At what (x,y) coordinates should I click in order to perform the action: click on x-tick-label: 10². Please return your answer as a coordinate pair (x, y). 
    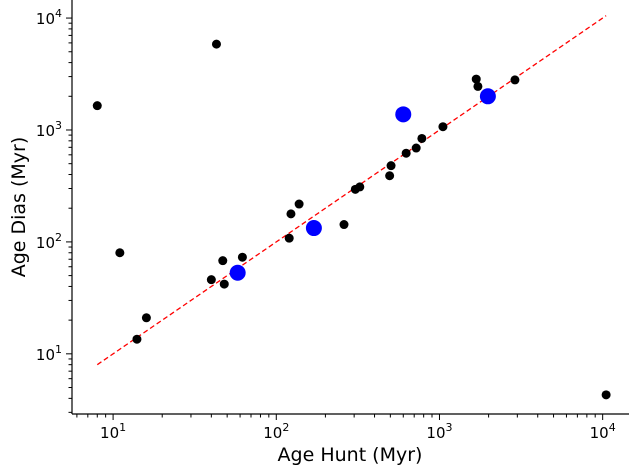
    Looking at the image, I should click on (276, 431).